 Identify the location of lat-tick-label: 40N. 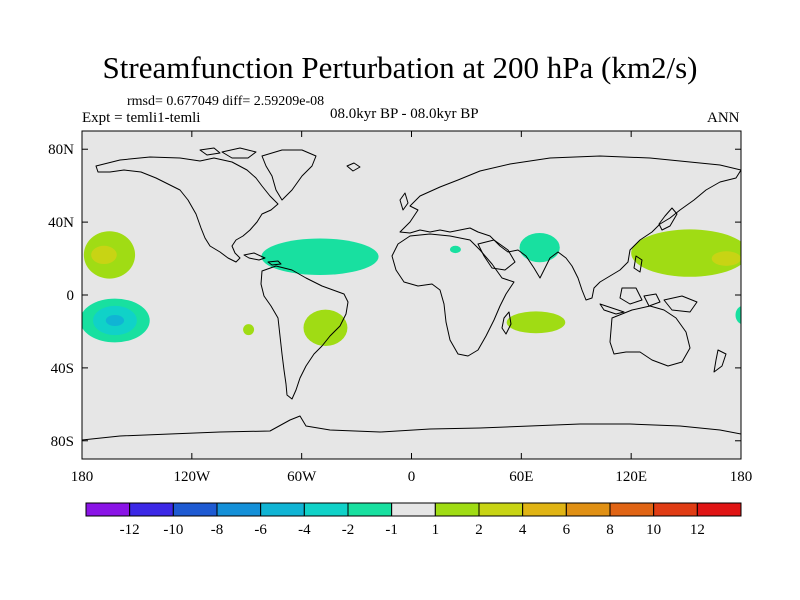
(61, 223).